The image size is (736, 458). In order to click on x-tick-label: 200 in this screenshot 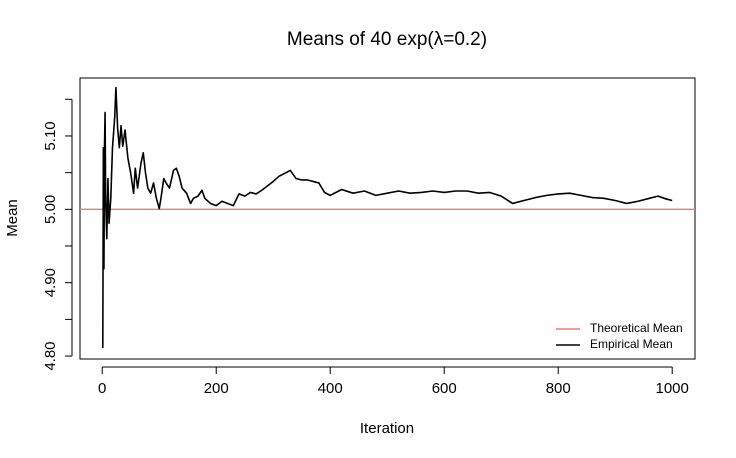, I will do `click(216, 388)`.